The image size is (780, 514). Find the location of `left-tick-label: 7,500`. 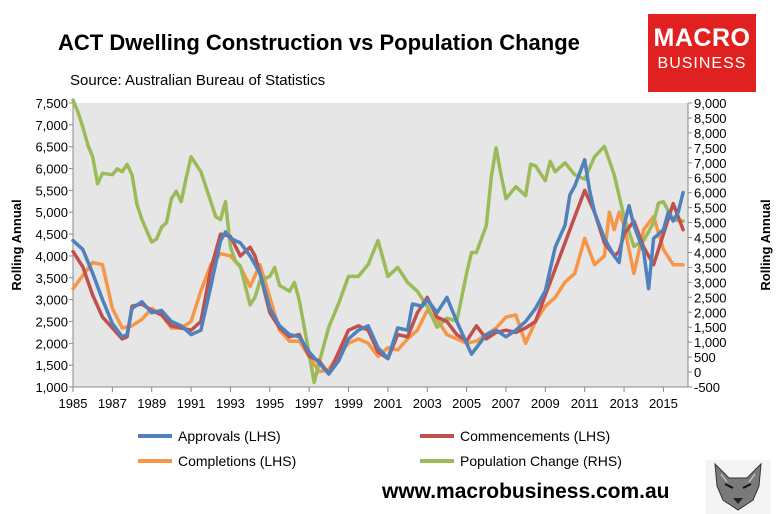

left-tick-label: 7,500 is located at coordinates (51, 103).